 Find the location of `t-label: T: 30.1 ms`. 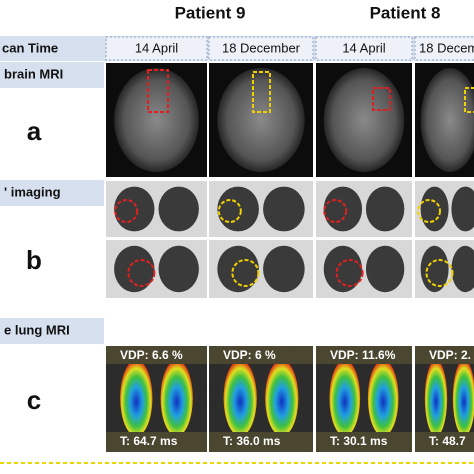

t-label: T: 30.1 ms is located at coordinates (359, 441).